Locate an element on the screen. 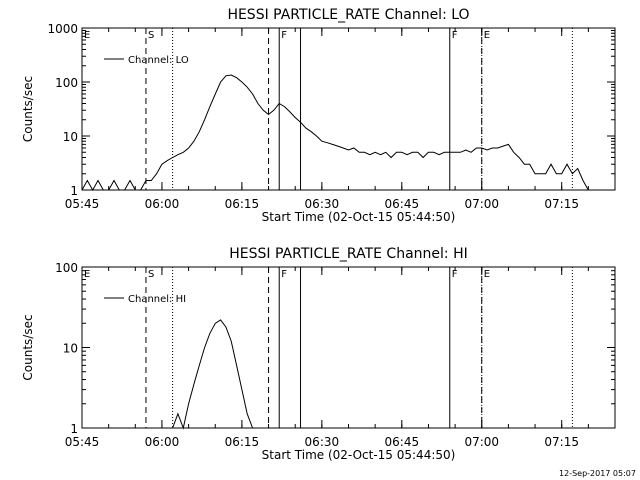 This screenshot has width=640, height=480. legend-label: Channel: LO is located at coordinates (158, 60).